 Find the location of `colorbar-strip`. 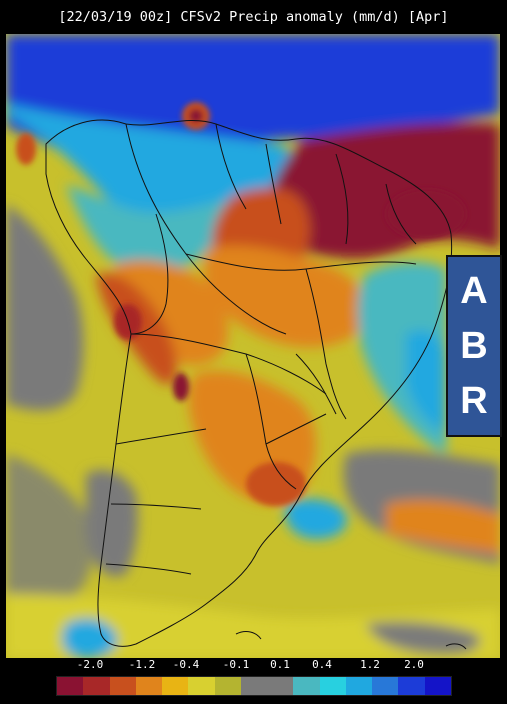

colorbar-strip is located at coordinates (254, 686).